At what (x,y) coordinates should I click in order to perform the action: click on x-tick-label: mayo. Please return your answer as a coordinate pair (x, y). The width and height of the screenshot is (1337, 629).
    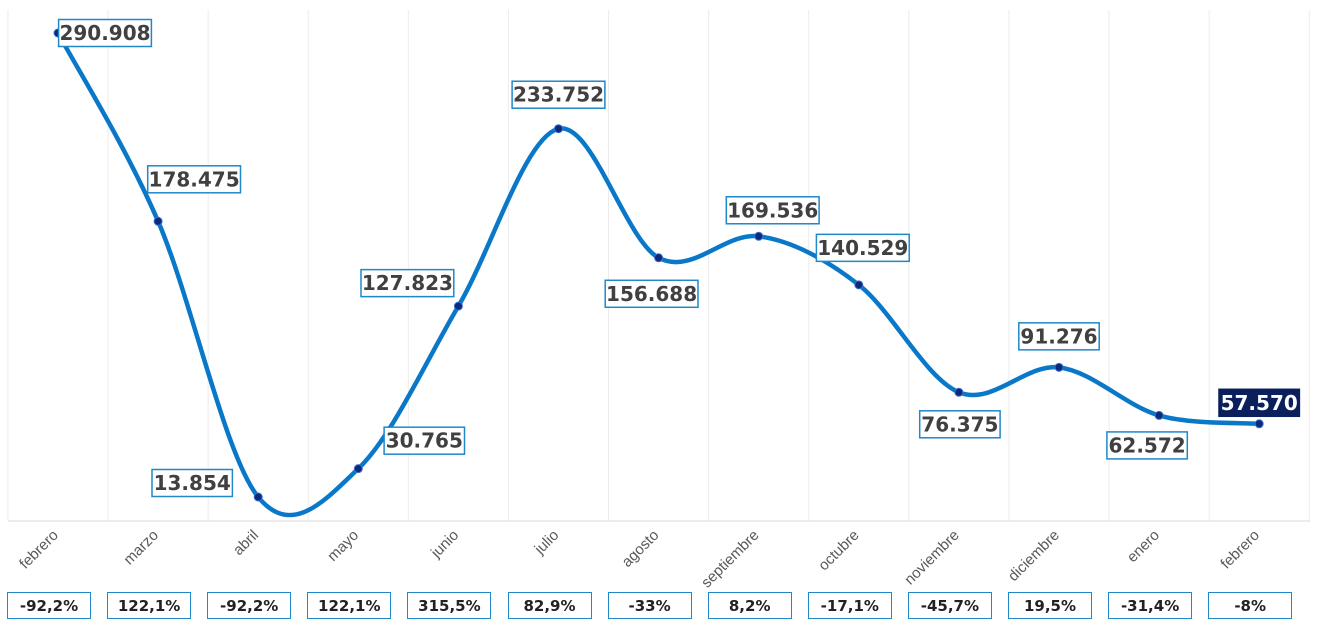
    Looking at the image, I should click on (343, 546).